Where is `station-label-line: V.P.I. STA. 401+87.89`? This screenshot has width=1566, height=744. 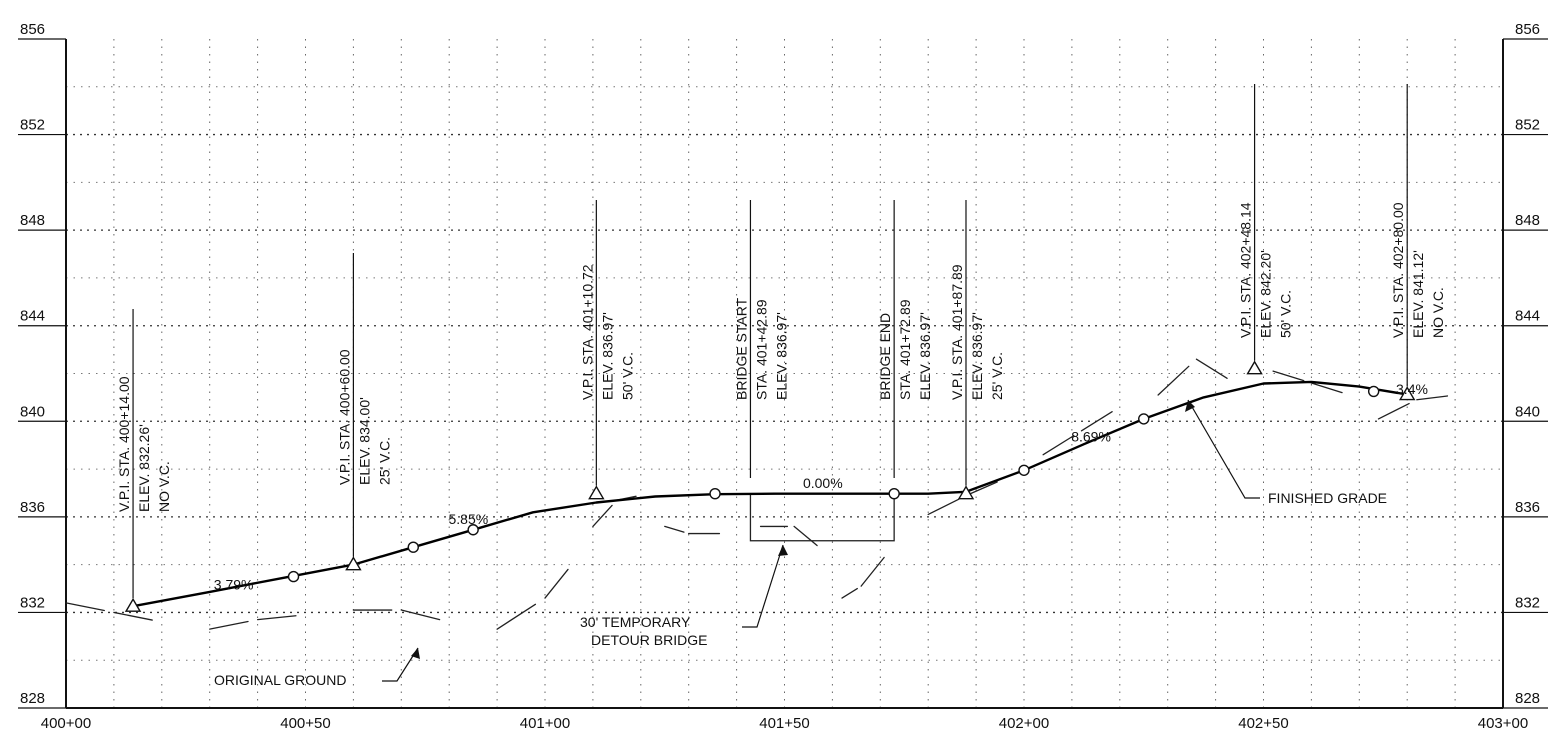
station-label-line: V.P.I. STA. 401+87.89 is located at coordinates (957, 332).